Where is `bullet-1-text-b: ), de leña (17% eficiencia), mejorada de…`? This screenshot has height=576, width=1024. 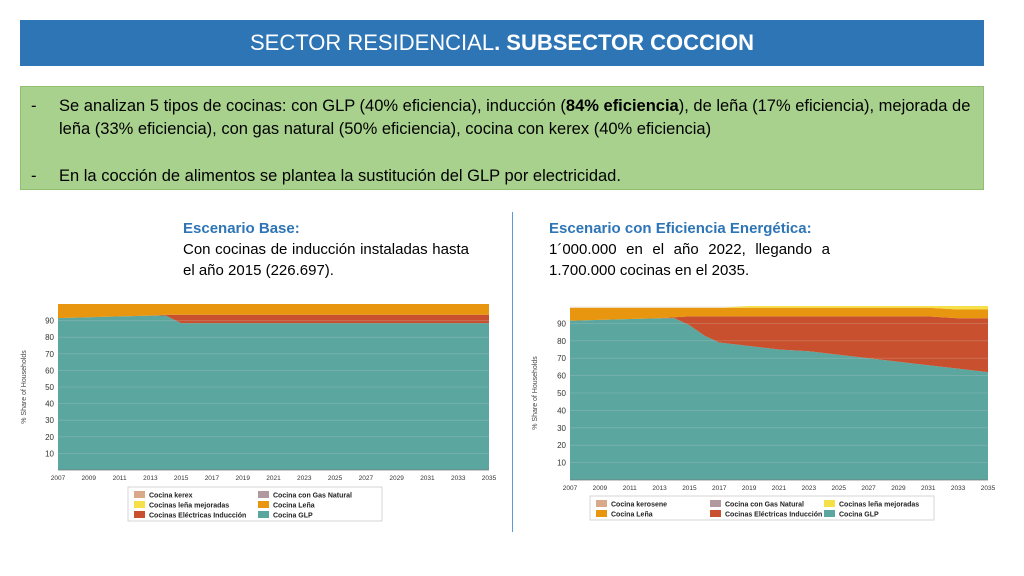
bullet-1-text-b: ), de leña (17% eficiencia), mejorada de… is located at coordinates (515, 117).